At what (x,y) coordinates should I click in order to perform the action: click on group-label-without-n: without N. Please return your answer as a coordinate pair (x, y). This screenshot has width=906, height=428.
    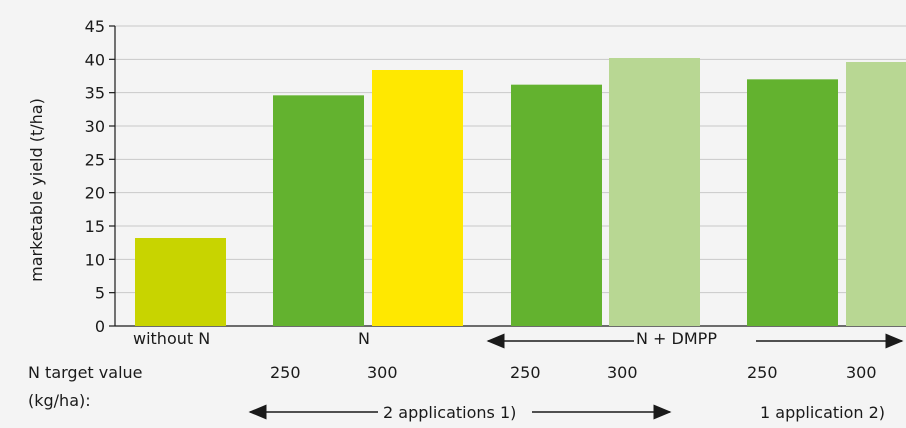
    Looking at the image, I should click on (172, 338).